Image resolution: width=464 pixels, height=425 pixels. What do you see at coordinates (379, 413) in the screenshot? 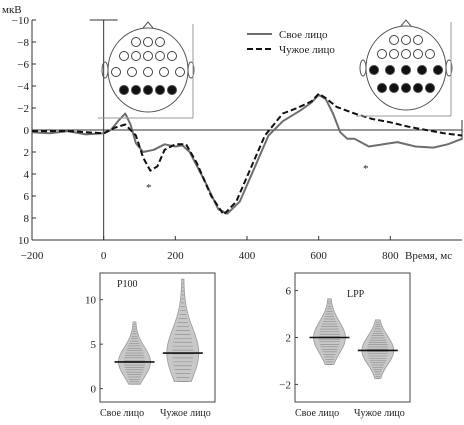
I see `lpp-category-2: Чужое лицо` at bounding box center [379, 413].